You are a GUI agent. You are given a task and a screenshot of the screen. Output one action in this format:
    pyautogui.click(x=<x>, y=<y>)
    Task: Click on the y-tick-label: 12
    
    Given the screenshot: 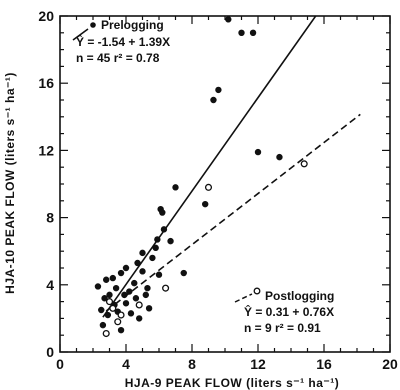 What is the action you would take?
    pyautogui.click(x=46, y=150)
    